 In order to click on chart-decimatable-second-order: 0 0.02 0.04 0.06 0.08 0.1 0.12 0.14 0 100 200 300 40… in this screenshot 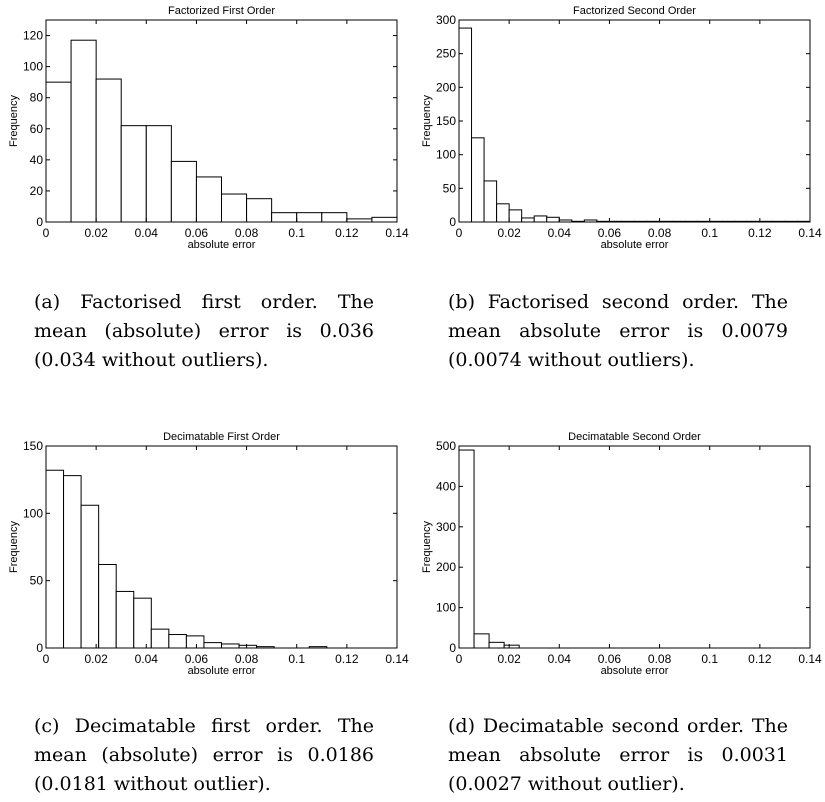, I will do `click(621, 554)`.